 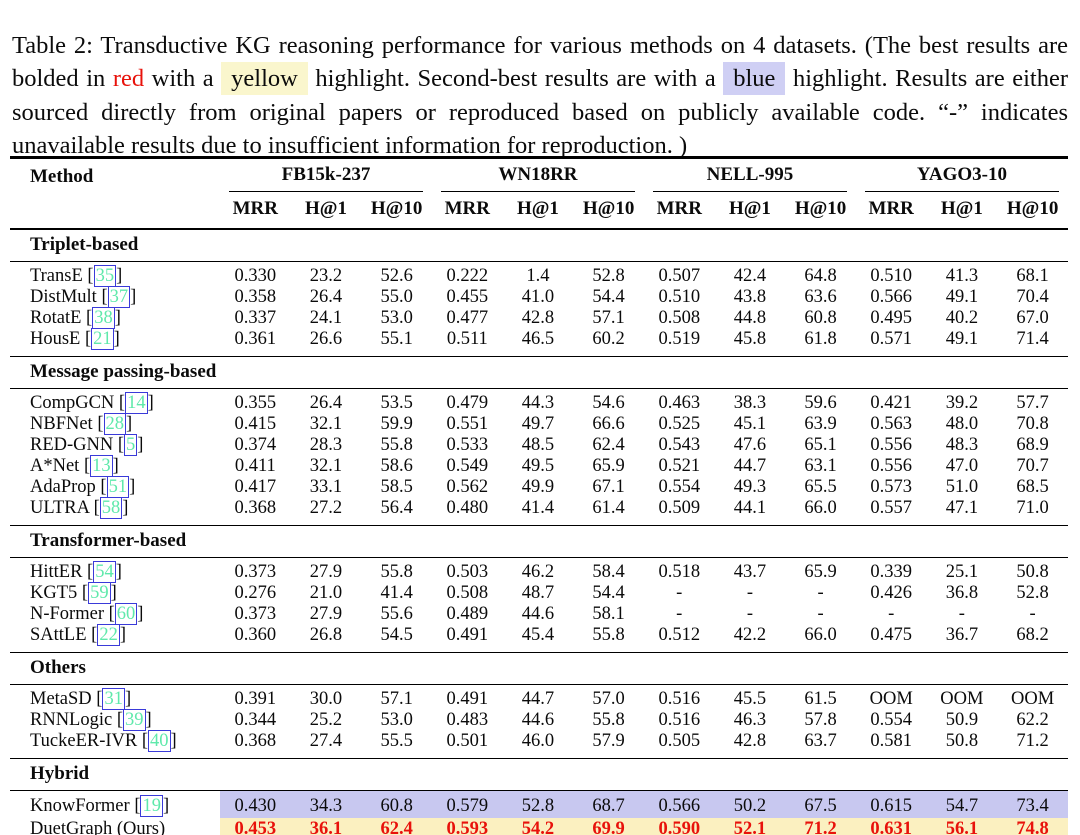 What do you see at coordinates (538, 403) in the screenshot?
I see `metric-value: 44.3` at bounding box center [538, 403].